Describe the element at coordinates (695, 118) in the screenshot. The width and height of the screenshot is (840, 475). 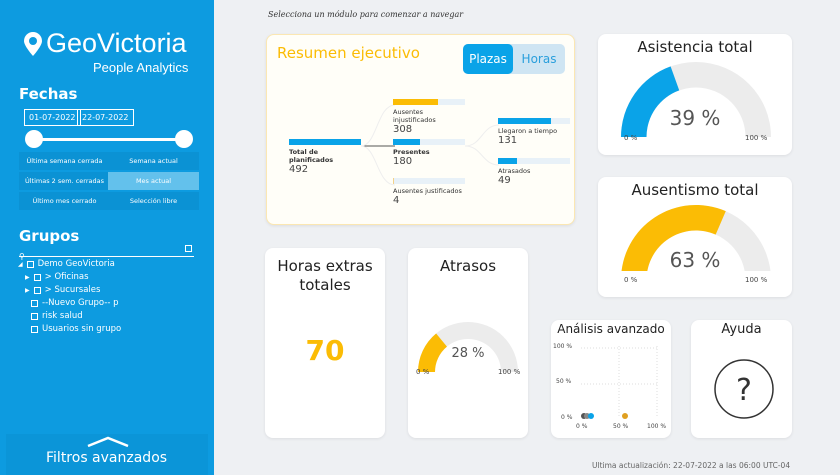
I see `asistencia-value: 39 %` at that location.